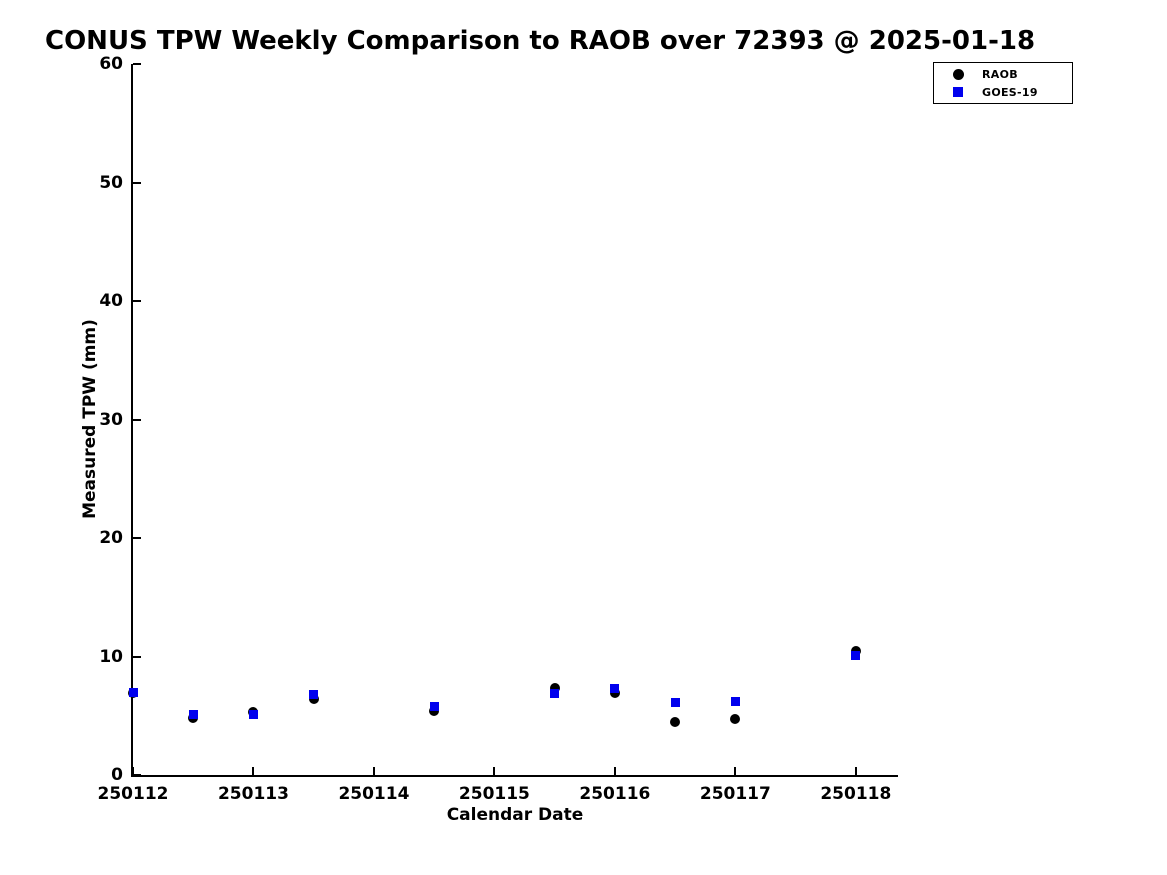 This screenshot has width=1167, height=875. I want to click on legend: RAOB GOES-19, so click(1003, 83).